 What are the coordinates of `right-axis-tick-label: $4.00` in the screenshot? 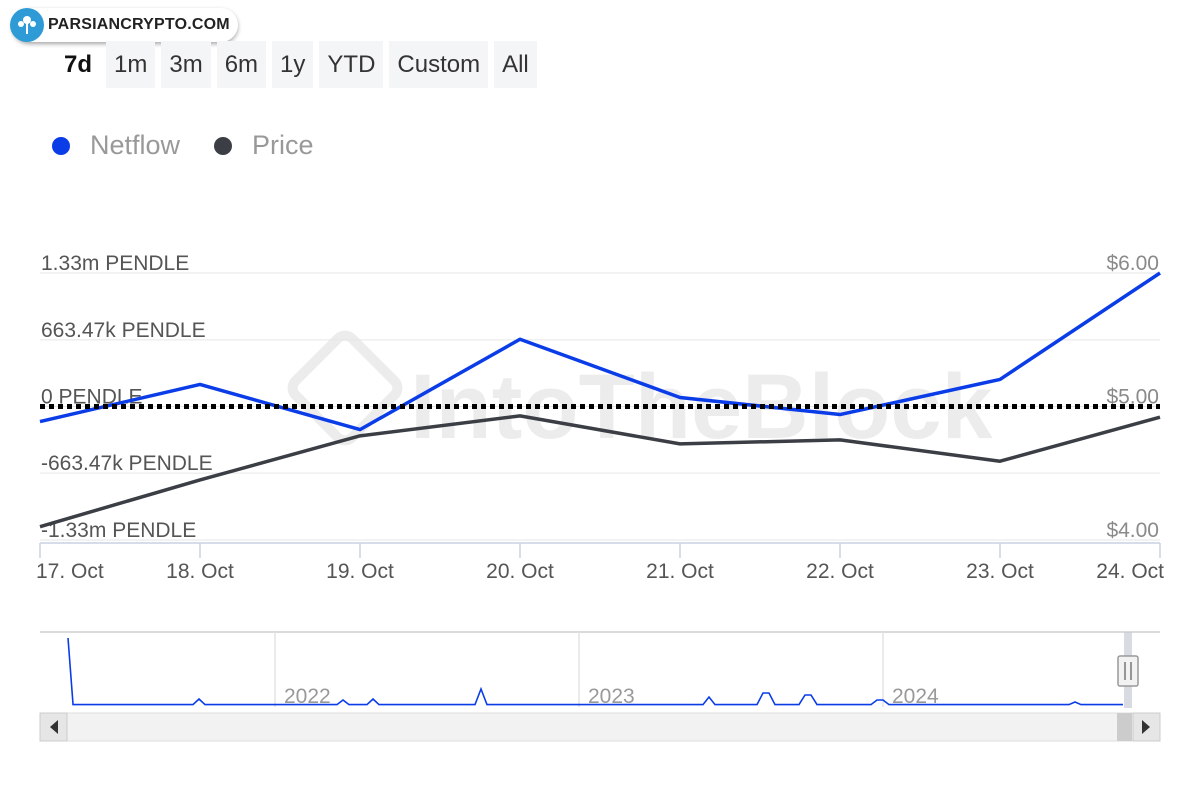 It's located at (1132, 530).